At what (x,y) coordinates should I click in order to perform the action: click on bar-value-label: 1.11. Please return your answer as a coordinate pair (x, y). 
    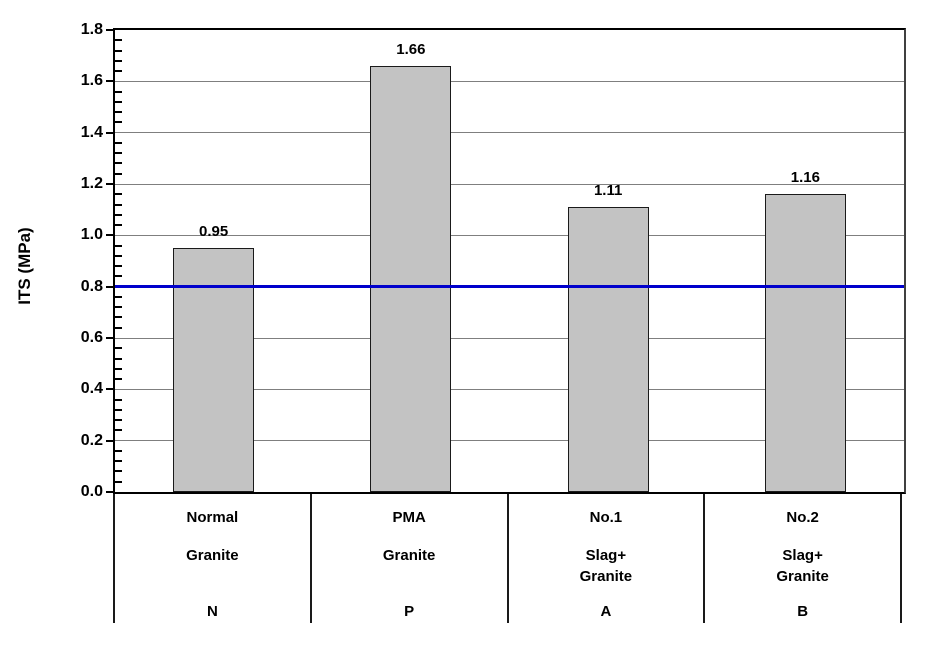
    Looking at the image, I should click on (608, 191).